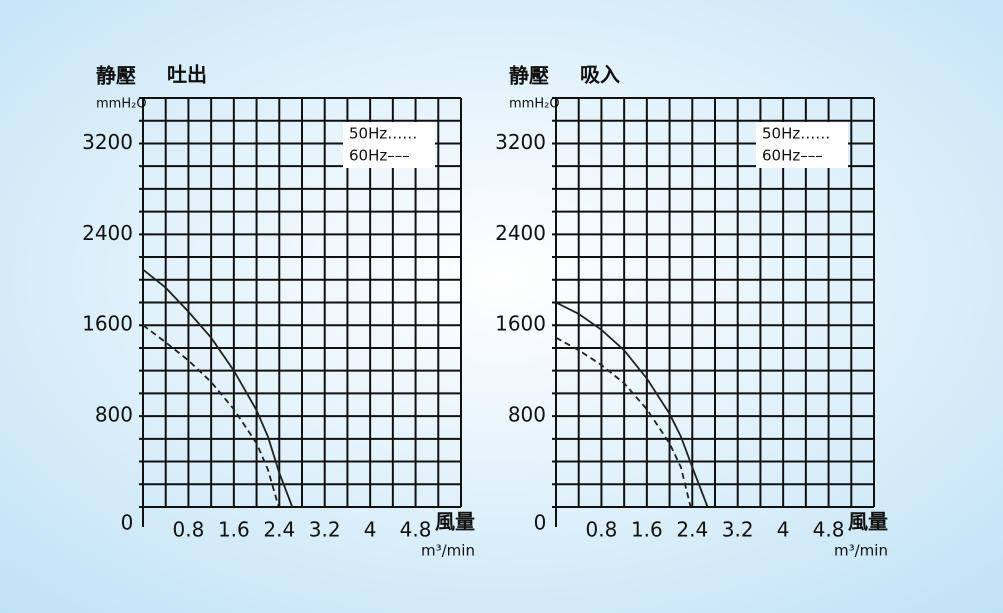  What do you see at coordinates (600, 75) in the screenshot?
I see `chart-title: 吸入` at bounding box center [600, 75].